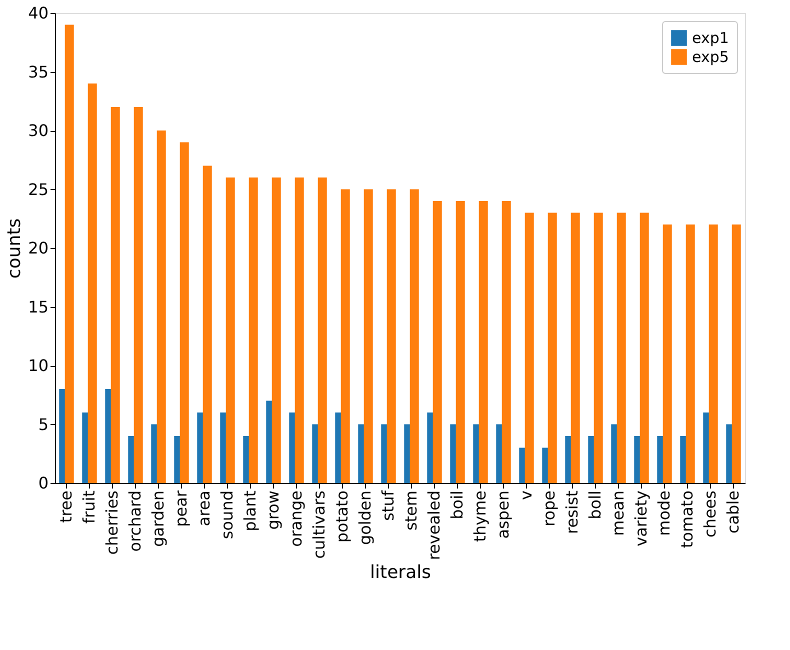  I want to click on x-tick-label: resist, so click(572, 512).